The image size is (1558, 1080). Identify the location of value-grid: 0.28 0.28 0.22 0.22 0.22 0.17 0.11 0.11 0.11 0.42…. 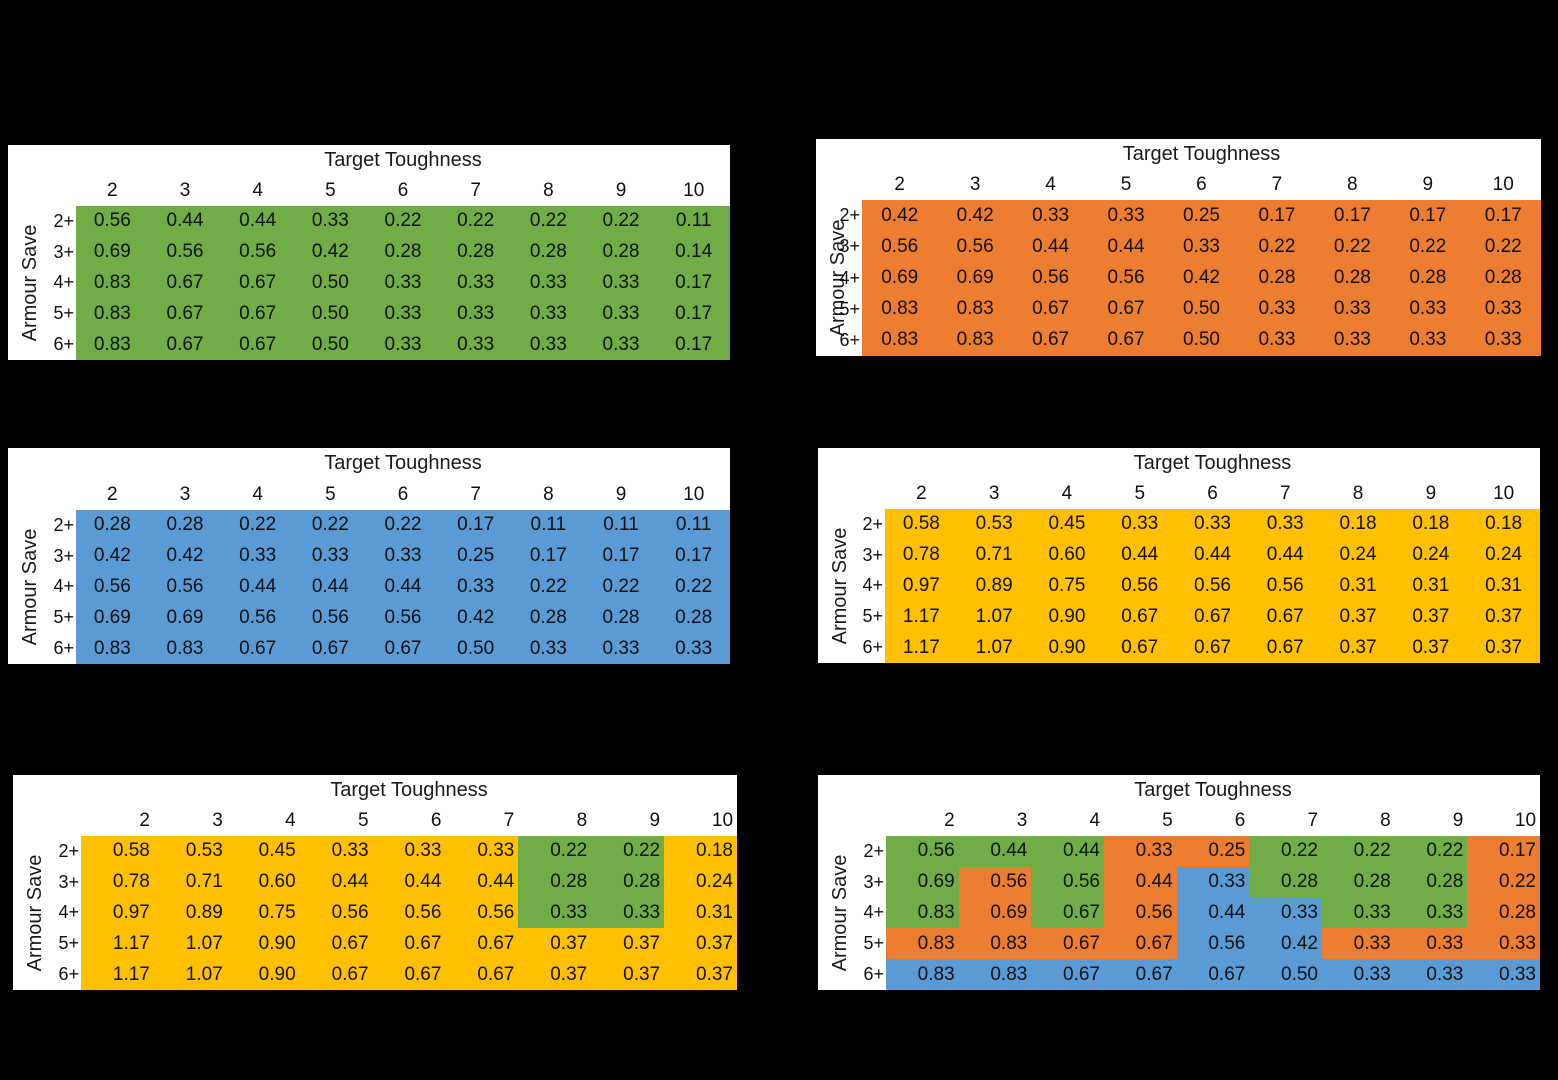
(403, 587).